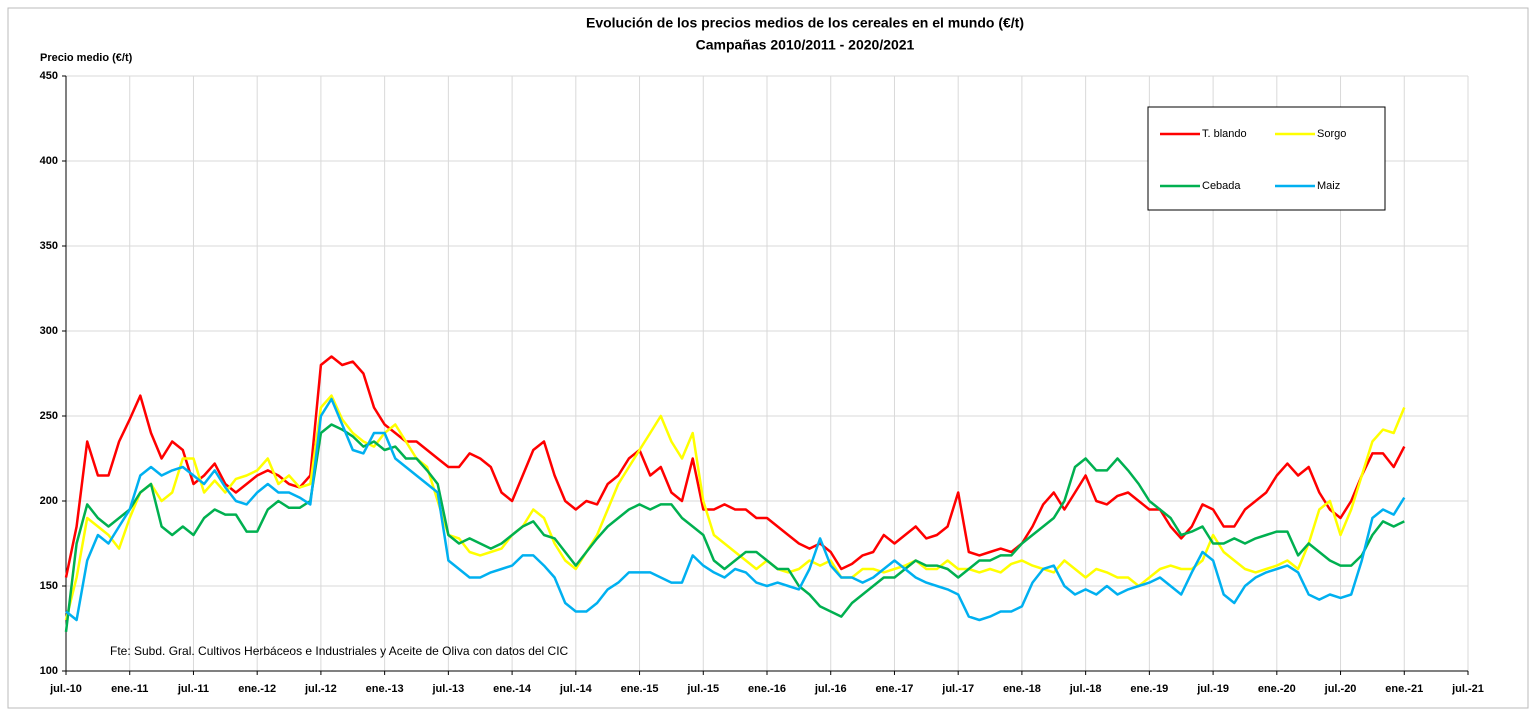 The width and height of the screenshot is (1530, 716). What do you see at coordinates (576, 689) in the screenshot?
I see `x-tick-label: jul.-14` at bounding box center [576, 689].